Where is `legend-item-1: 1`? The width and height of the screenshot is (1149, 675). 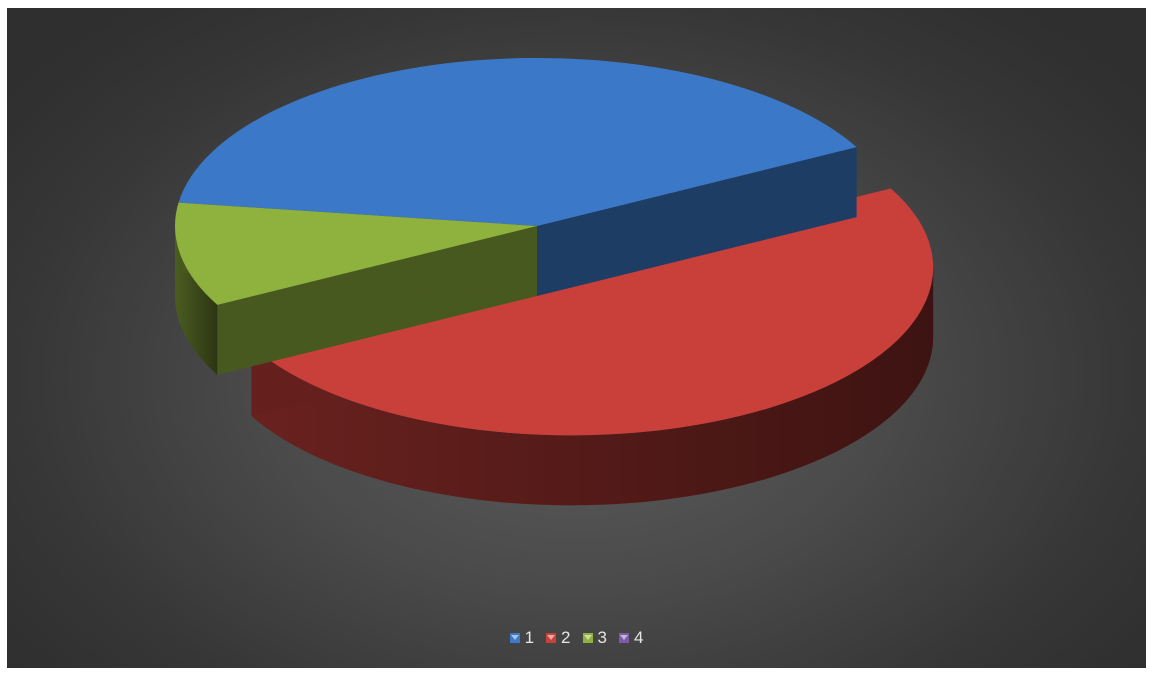
legend-item-1: 1 is located at coordinates (522, 638).